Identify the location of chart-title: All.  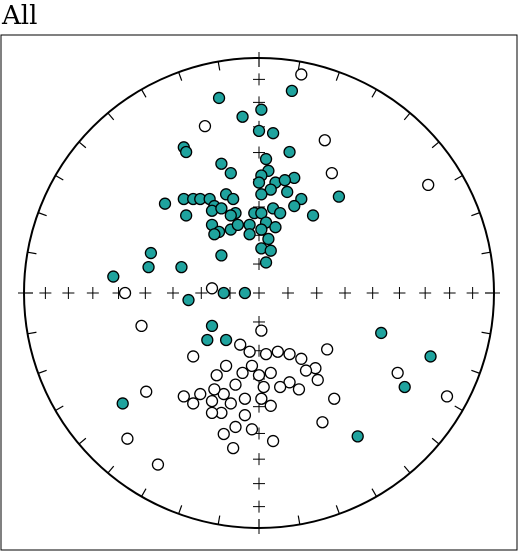
(19, 16).